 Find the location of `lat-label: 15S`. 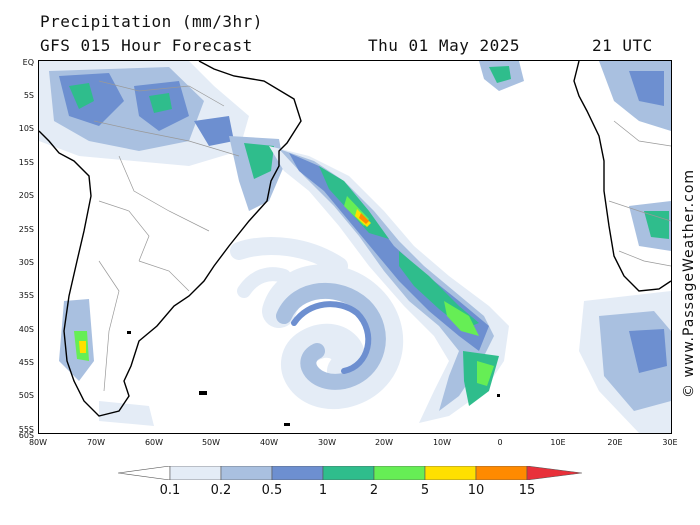

lat-label: 15S is located at coordinates (26, 162).